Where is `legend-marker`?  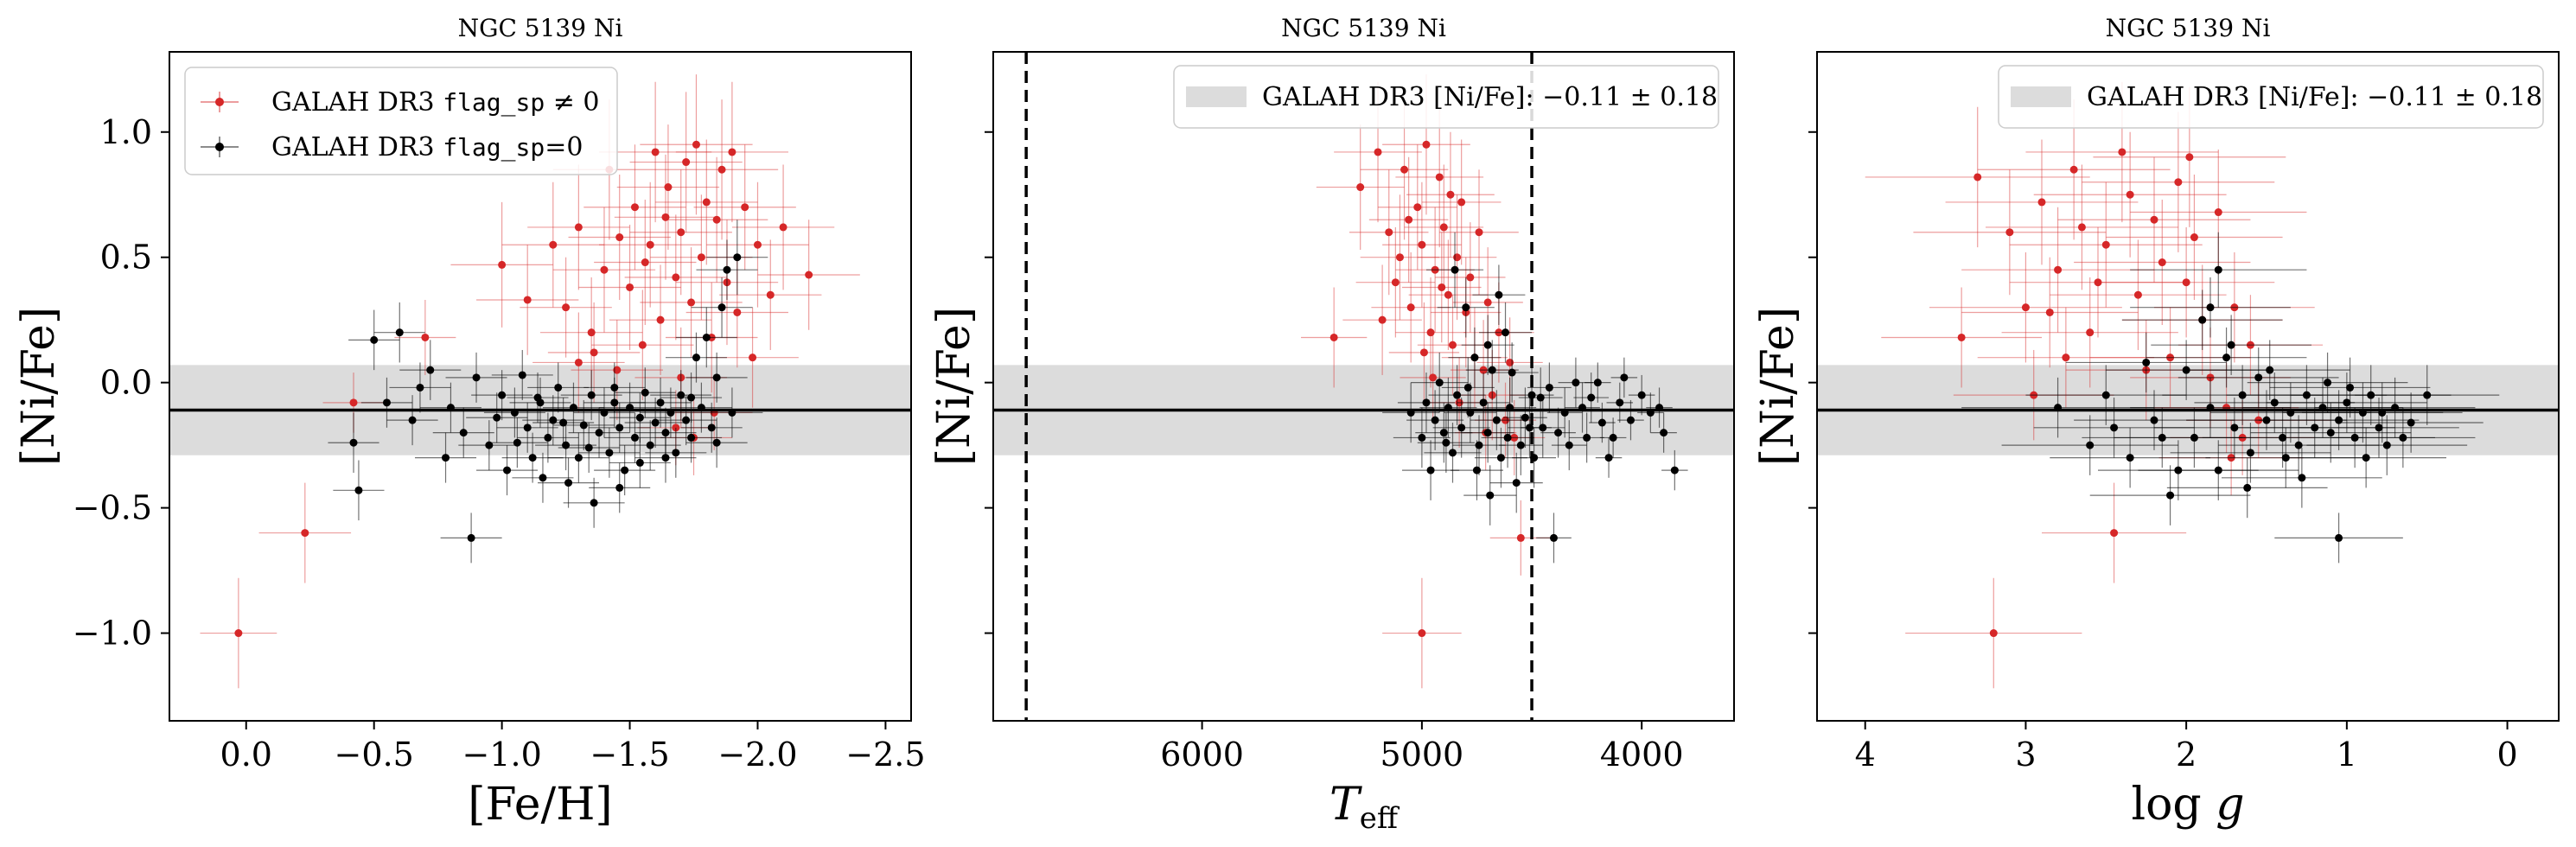 legend-marker is located at coordinates (219, 147).